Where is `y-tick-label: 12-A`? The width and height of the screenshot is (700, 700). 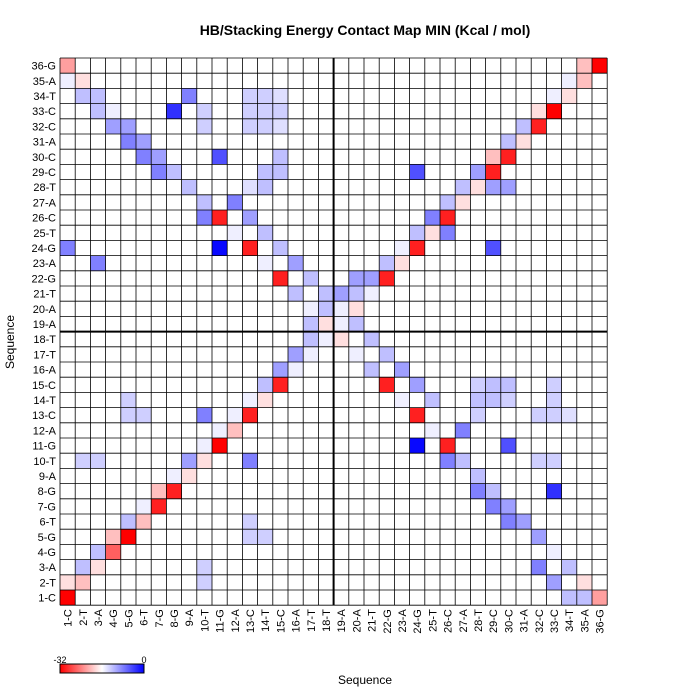 y-tick-label: 12-A is located at coordinates (45, 431).